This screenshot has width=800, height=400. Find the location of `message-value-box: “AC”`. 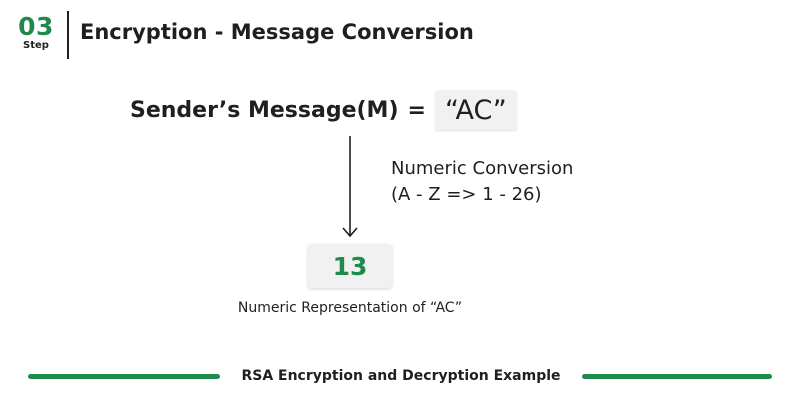

message-value-box: “AC” is located at coordinates (475, 110).